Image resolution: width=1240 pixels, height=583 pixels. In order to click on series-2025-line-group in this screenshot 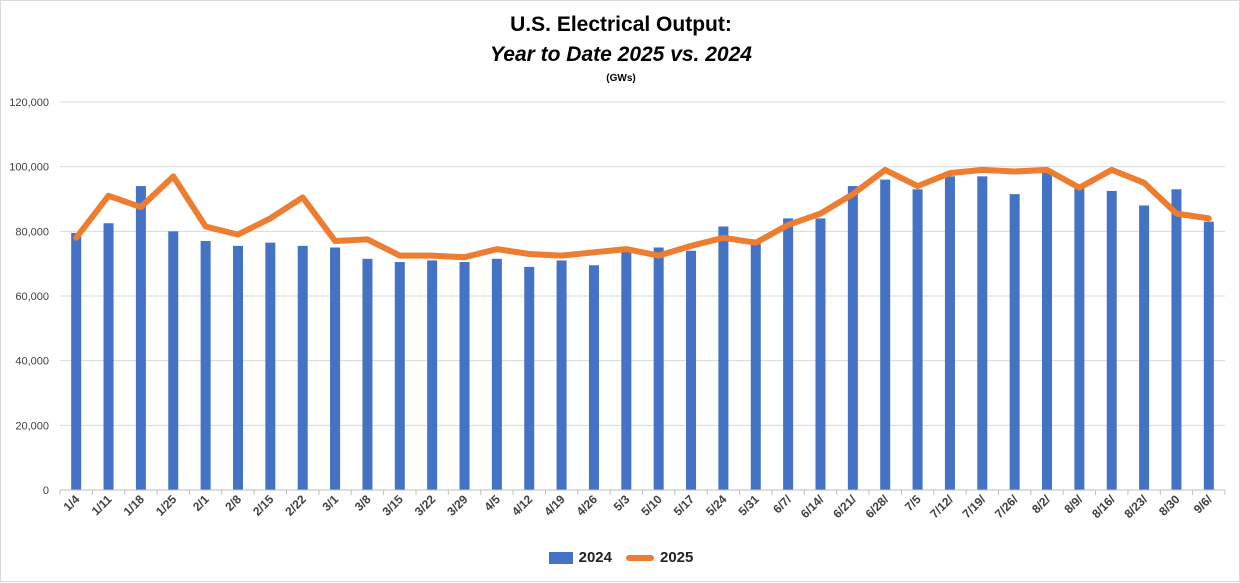, I will do `click(642, 213)`.